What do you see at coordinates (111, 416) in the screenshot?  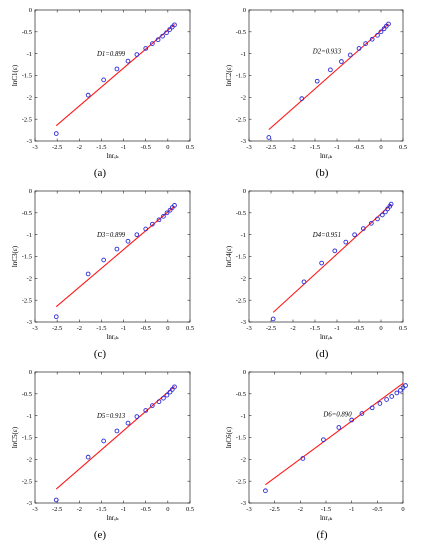 I see `fractal-dimension-label: D5=0.913` at bounding box center [111, 416].